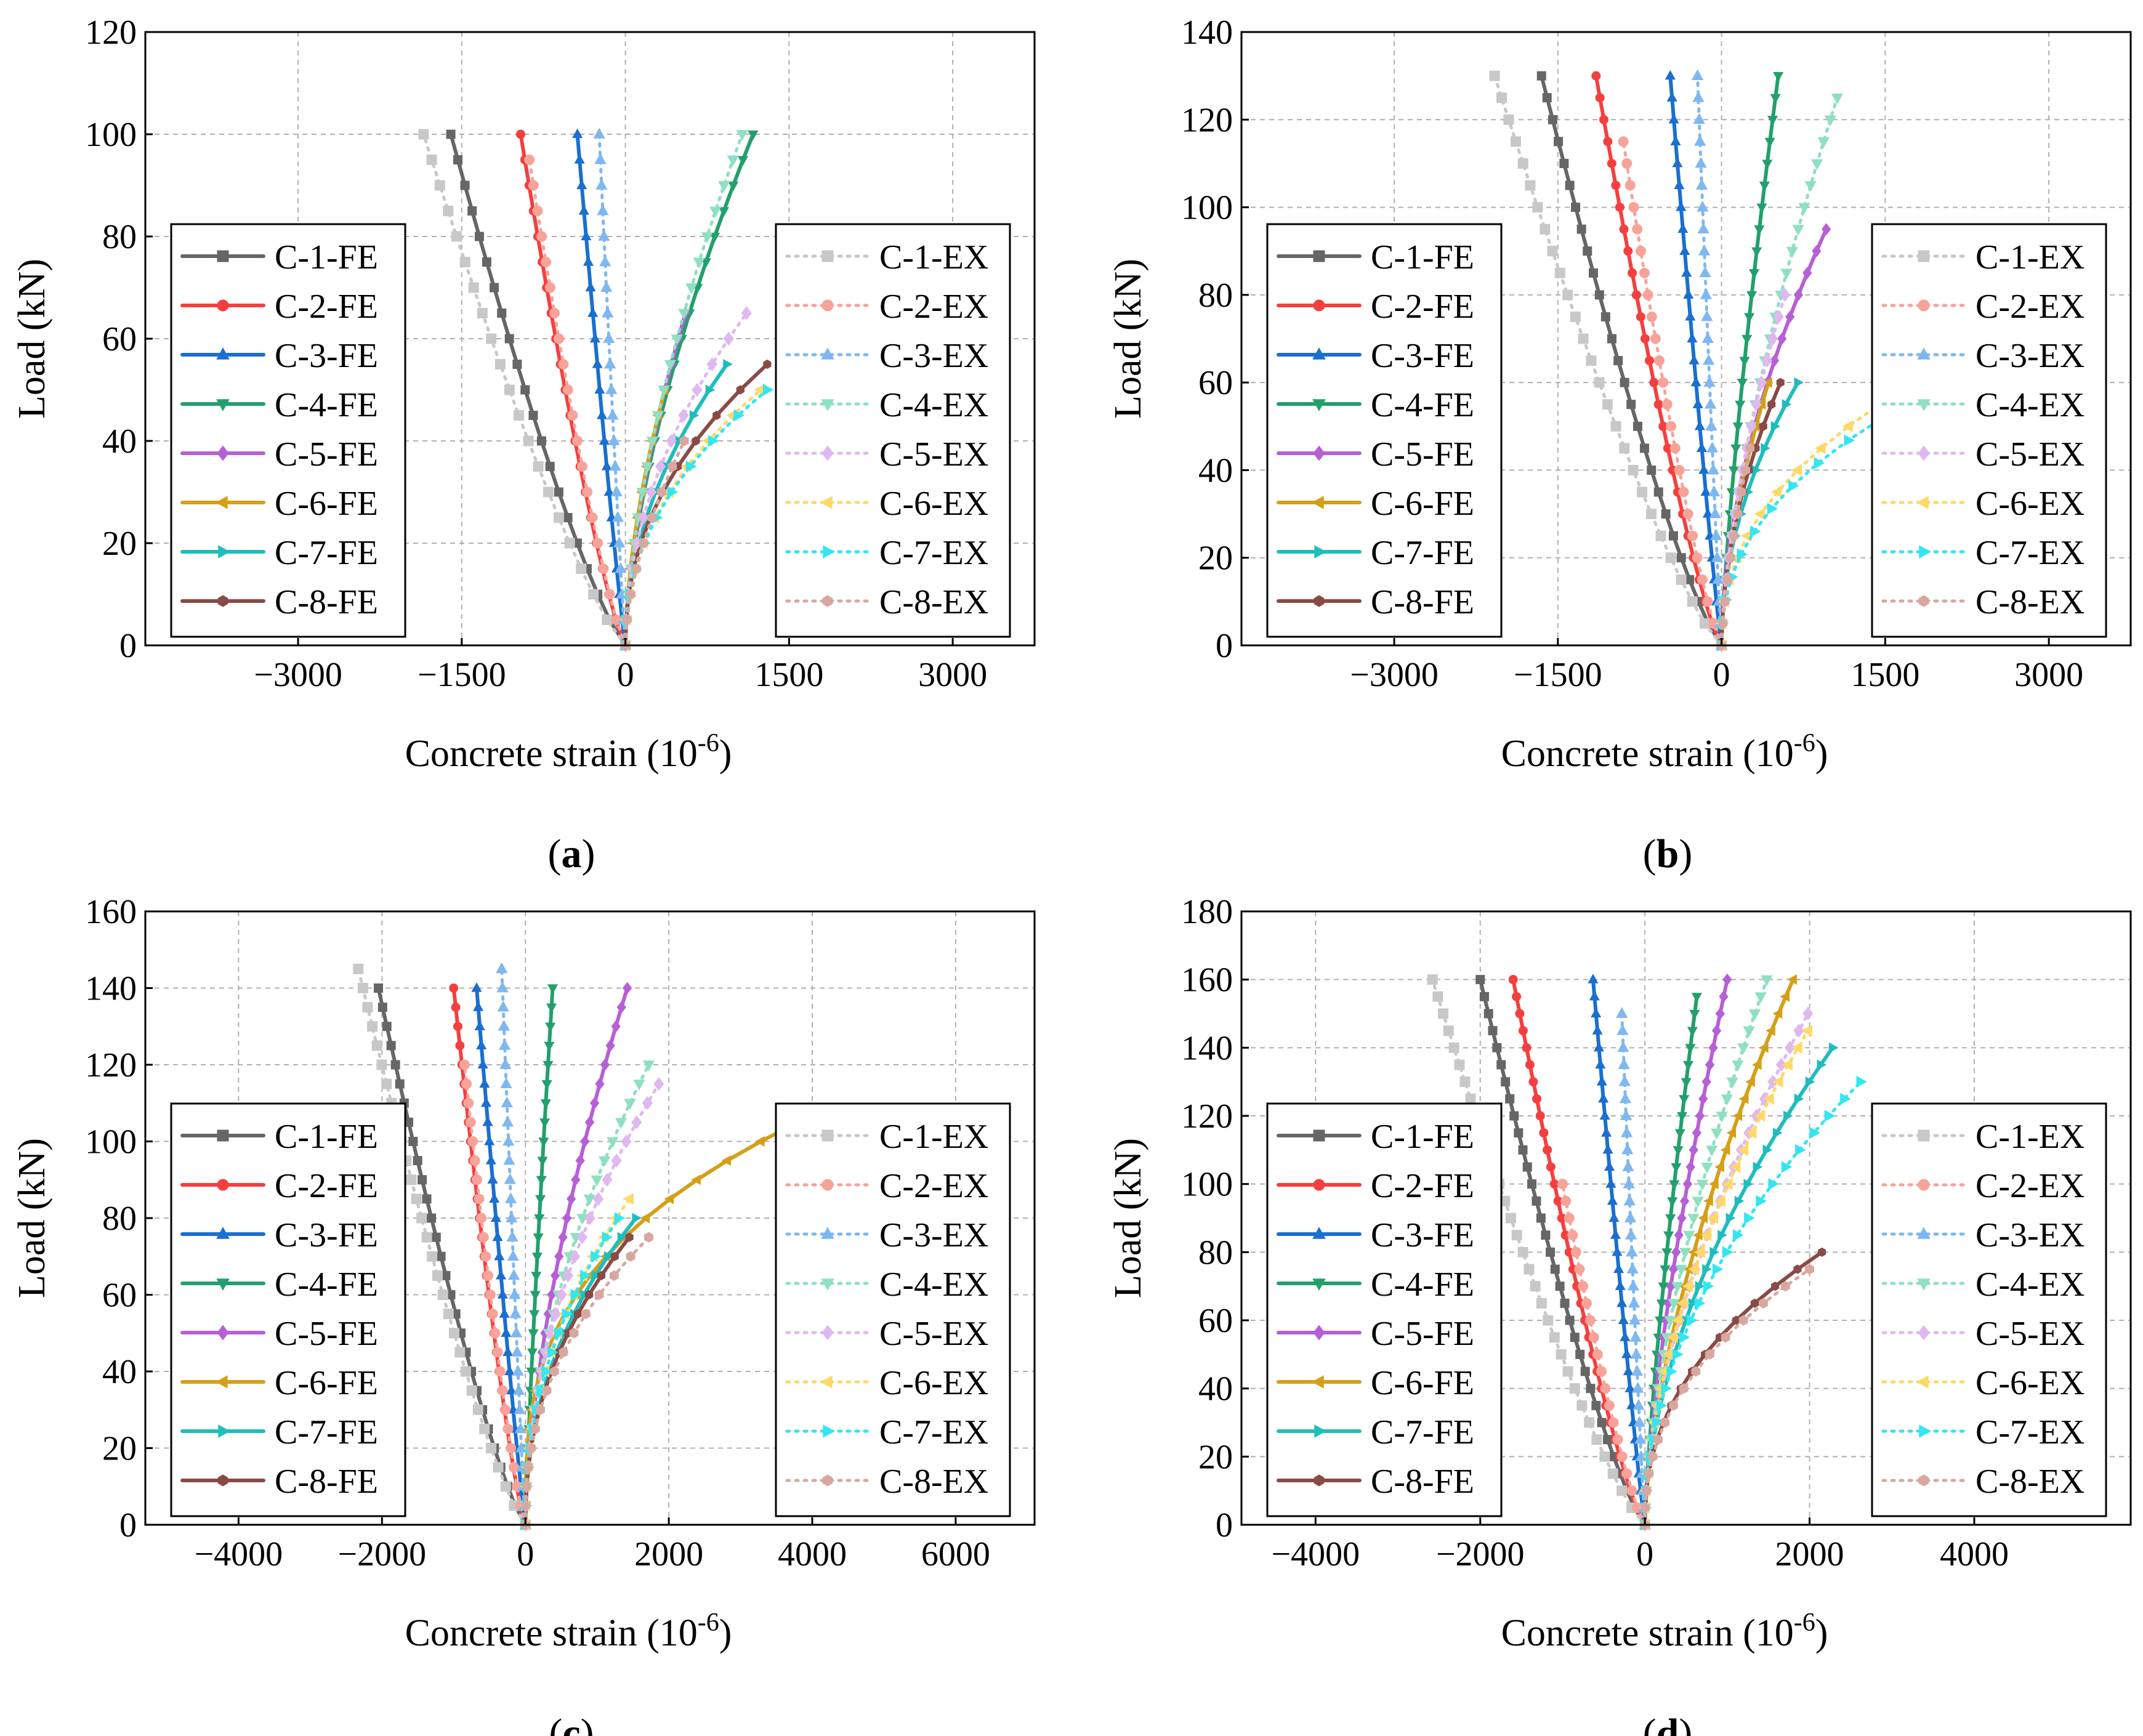 The height and width of the screenshot is (1736, 2143). I want to click on y-axis-label: Load (kN), so click(32, 339).